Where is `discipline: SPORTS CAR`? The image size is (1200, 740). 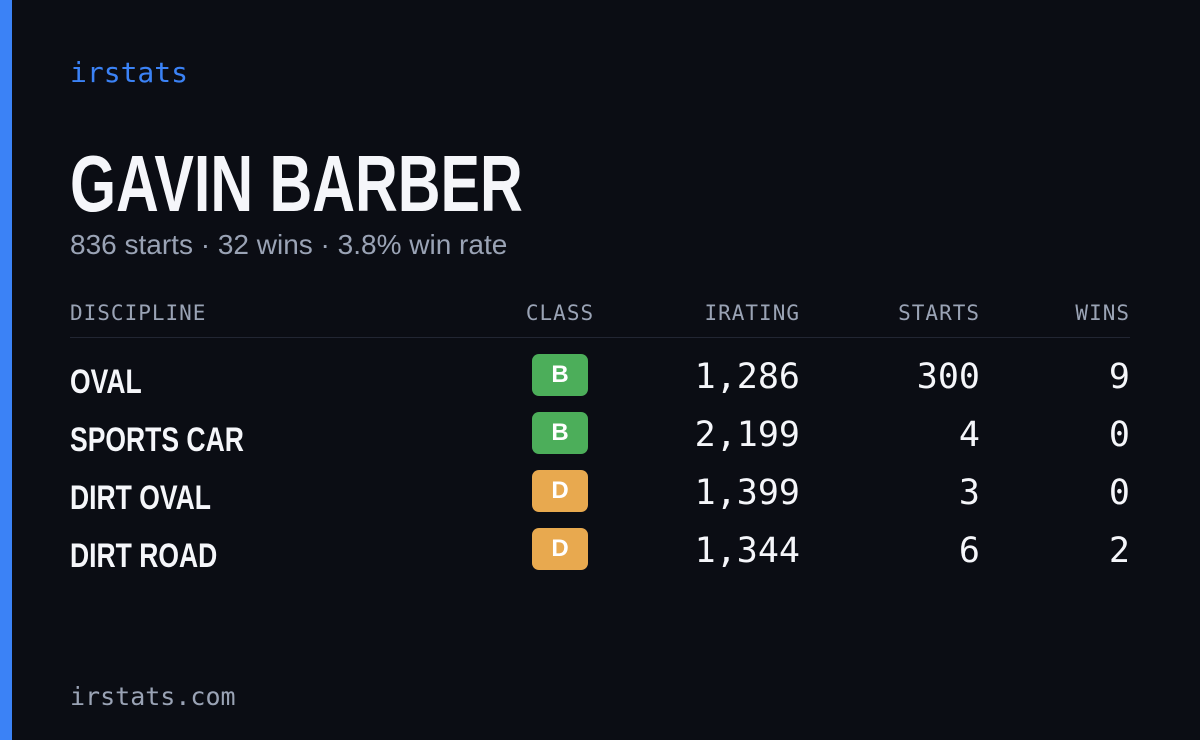 discipline: SPORTS CAR is located at coordinates (157, 440).